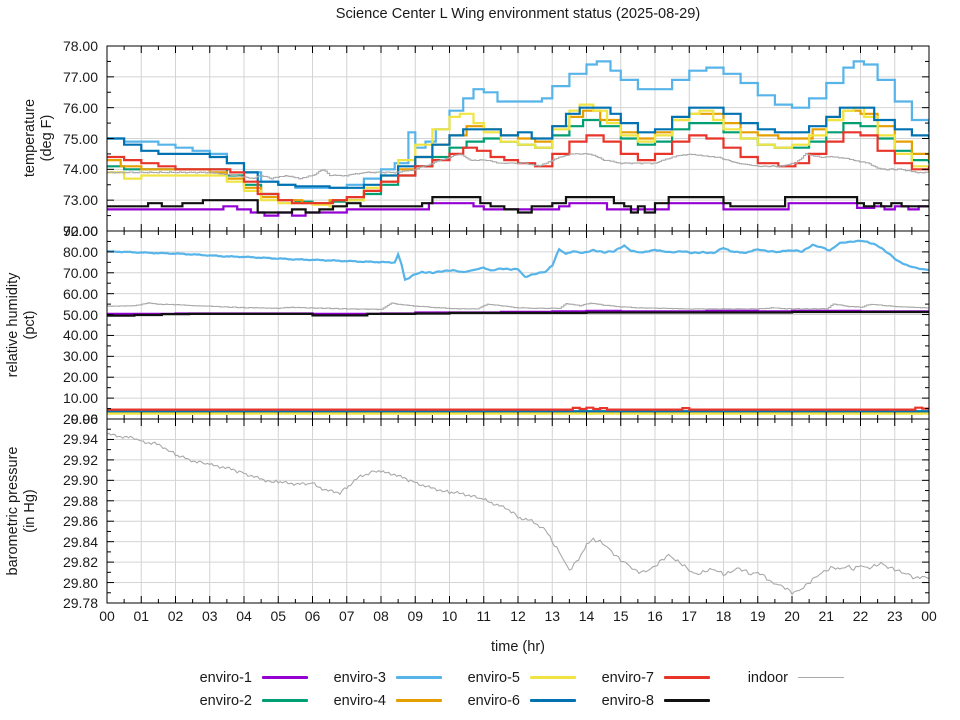  Describe the element at coordinates (449, 616) in the screenshot. I see `x-tick-label: 10` at that location.